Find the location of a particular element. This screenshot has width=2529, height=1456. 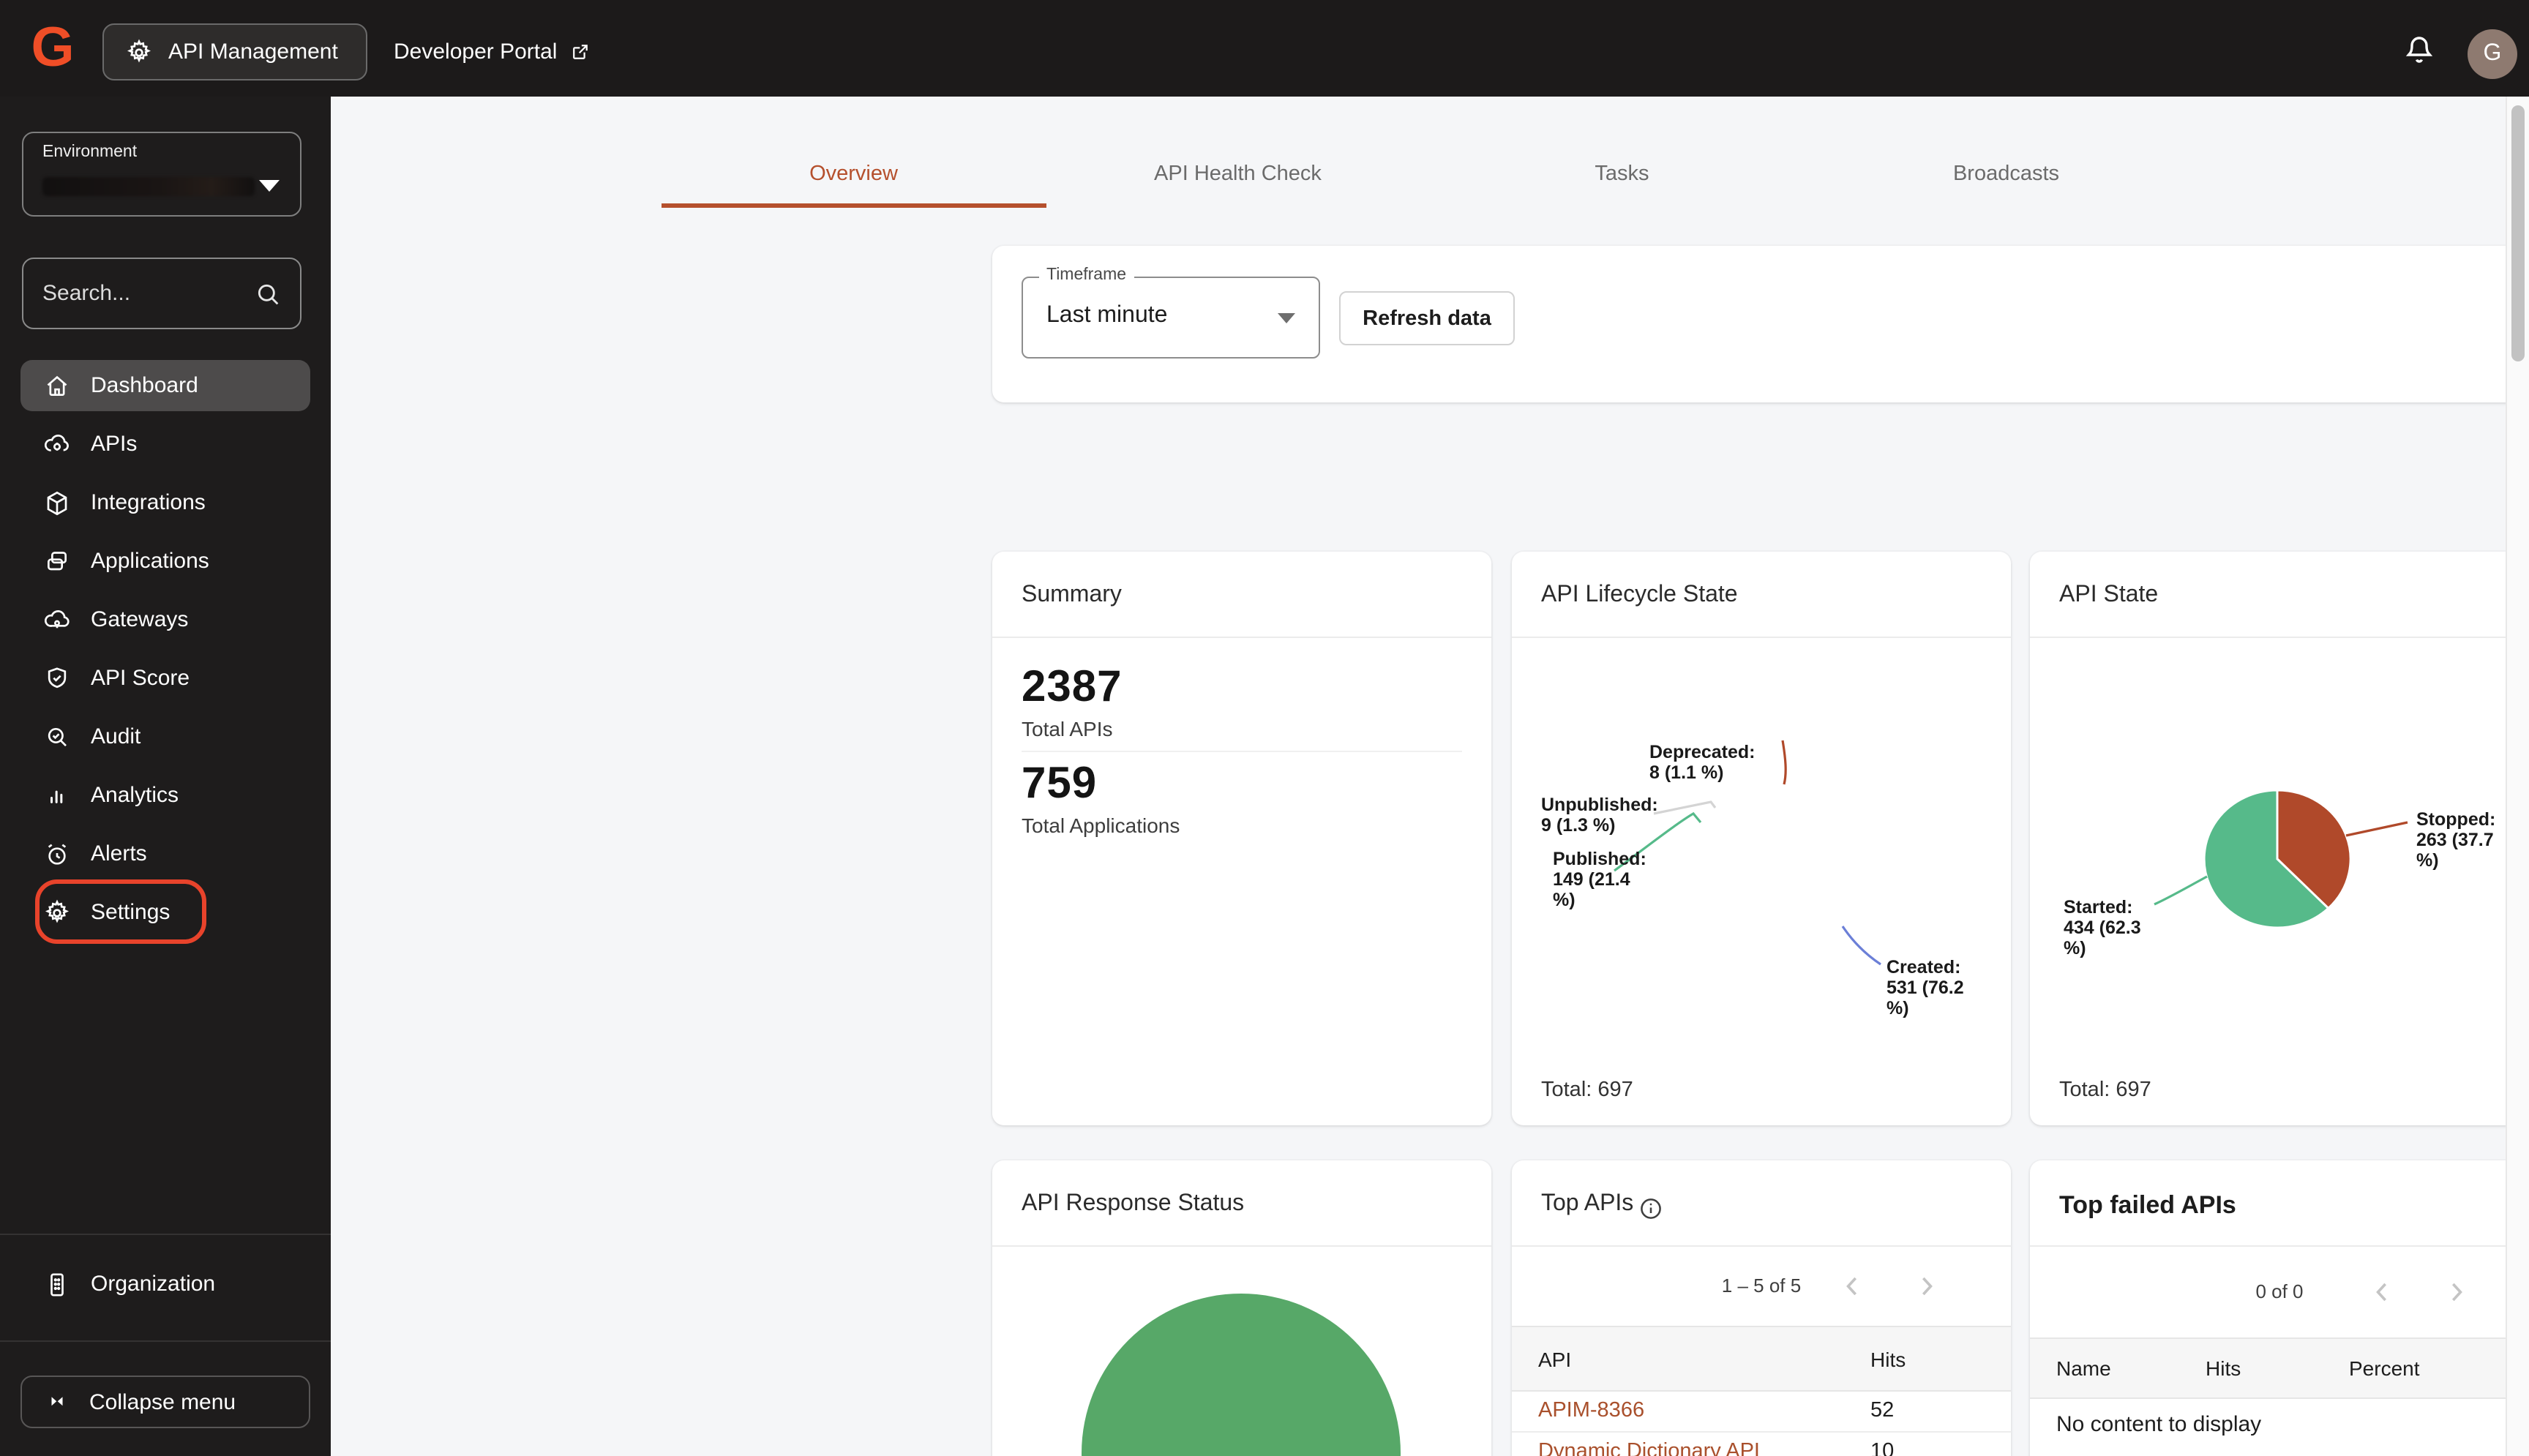

sidebar-item-label: API Score is located at coordinates (140, 678).